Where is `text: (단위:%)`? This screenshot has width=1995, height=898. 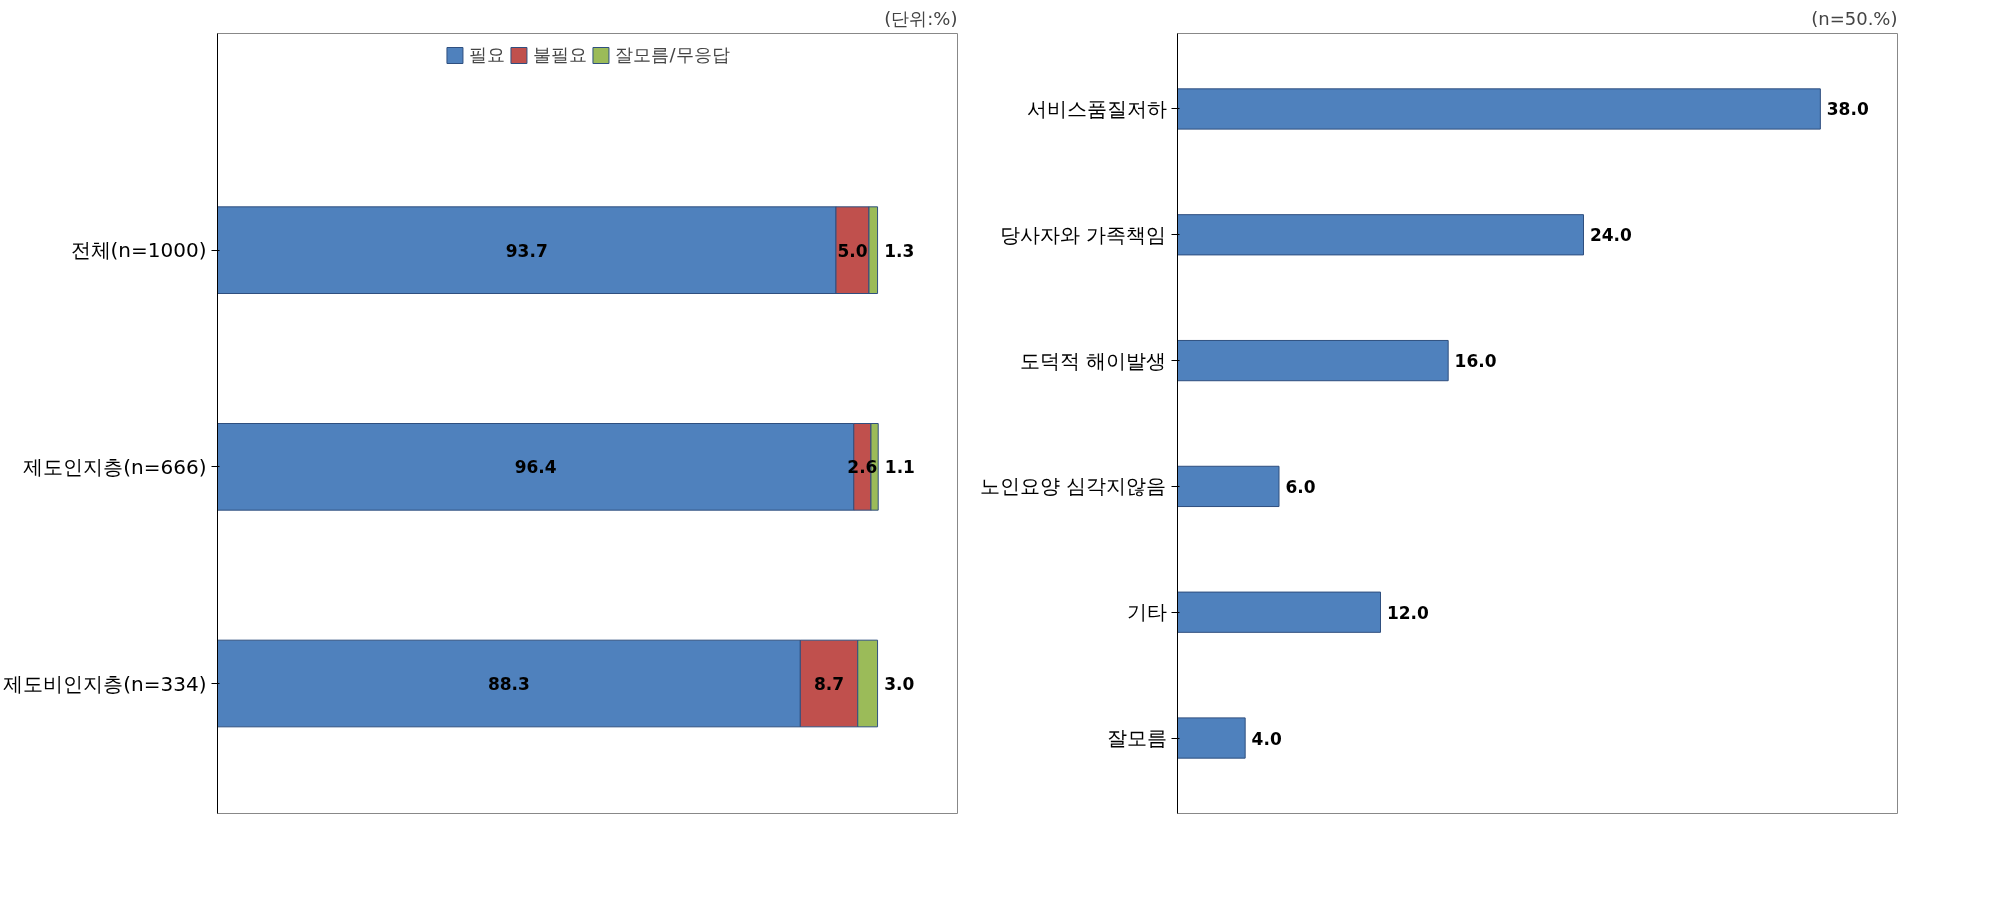
text: (단위:%) is located at coordinates (921, 18).